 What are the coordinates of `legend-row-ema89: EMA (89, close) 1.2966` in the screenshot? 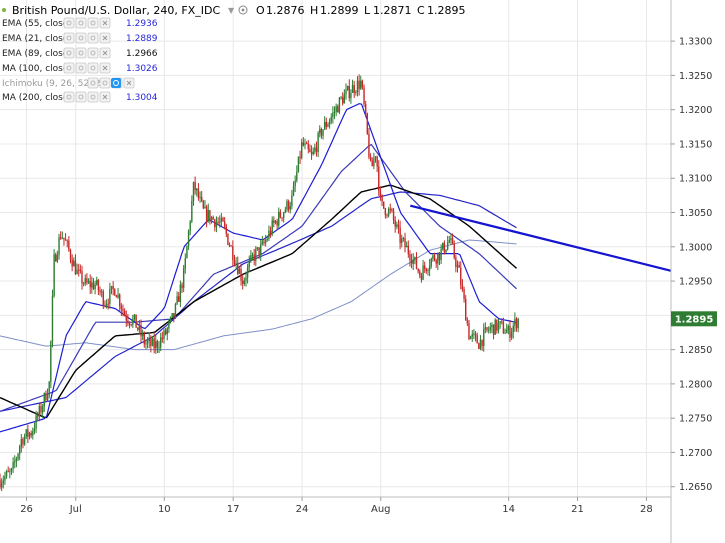 It's located at (80, 53).